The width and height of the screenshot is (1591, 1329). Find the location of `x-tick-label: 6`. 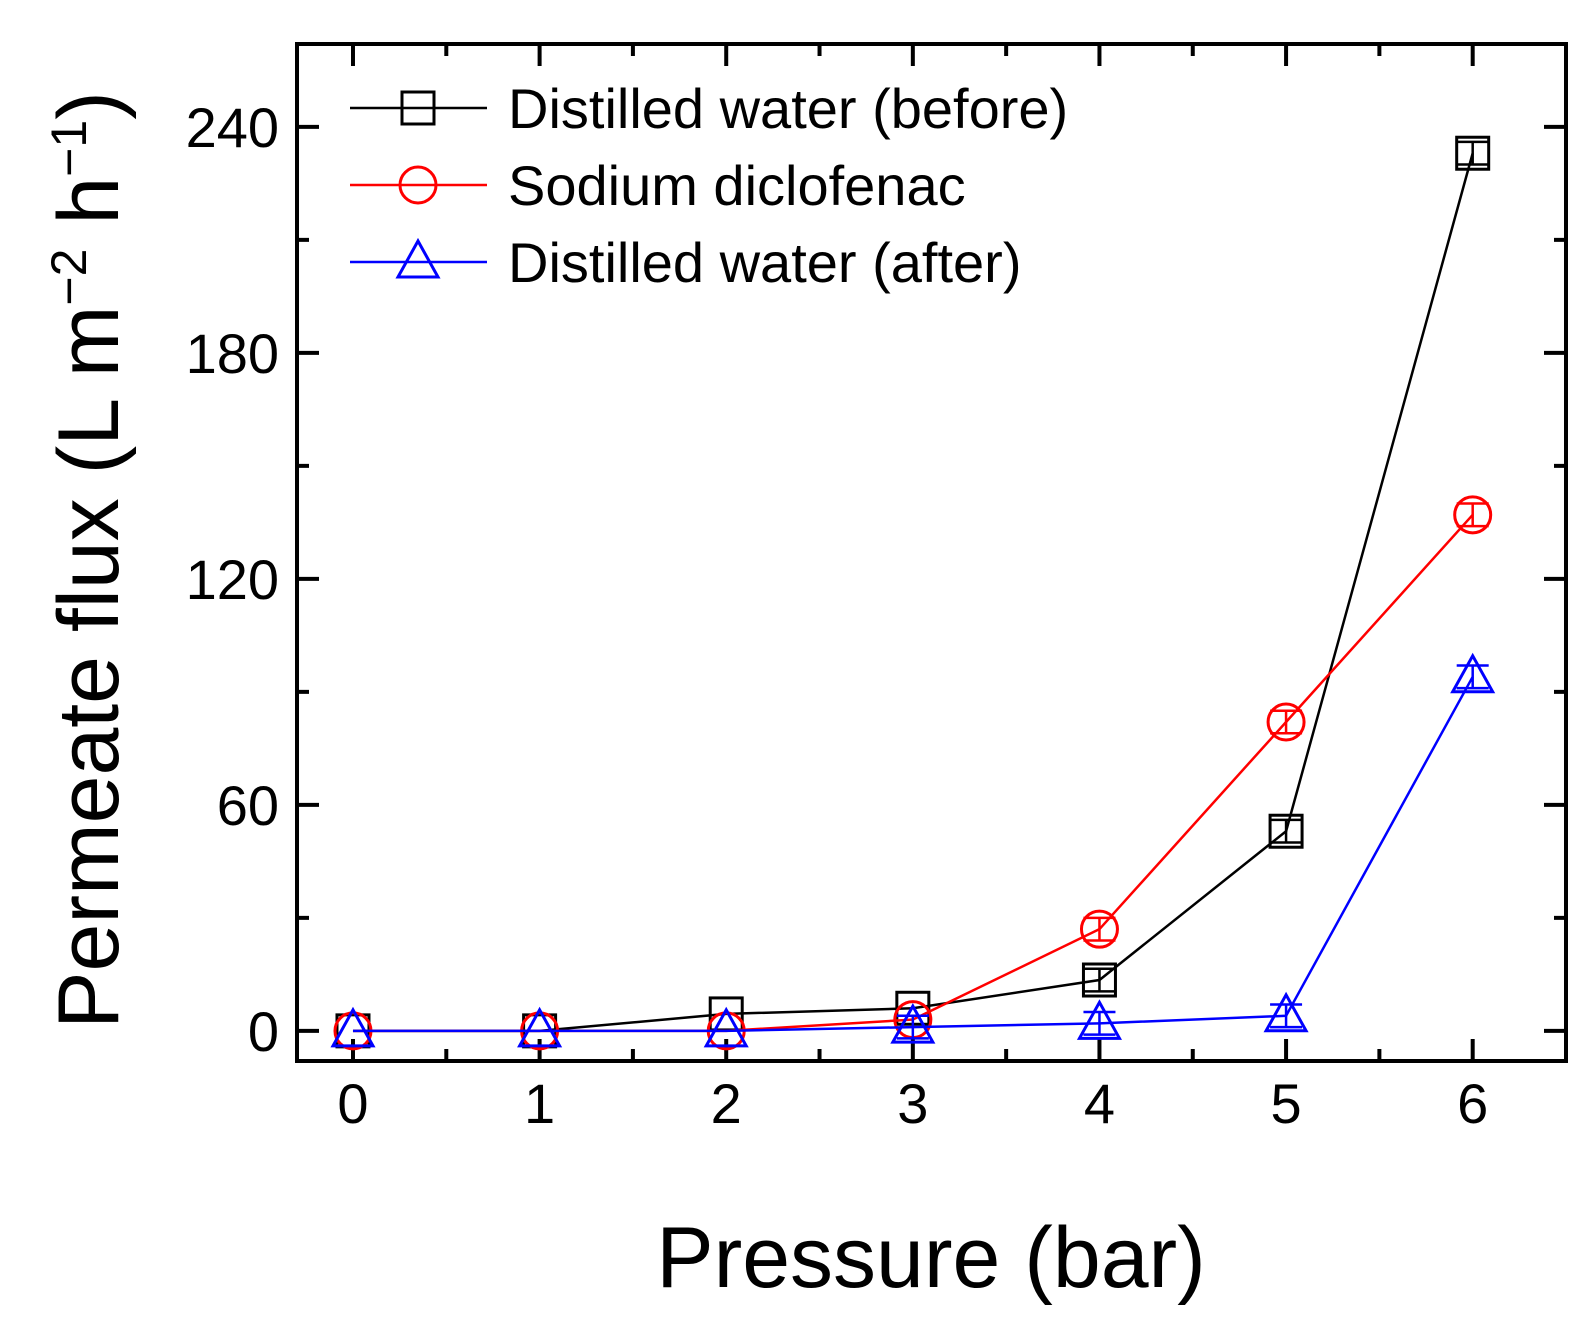

x-tick-label: 6 is located at coordinates (1472, 1103).